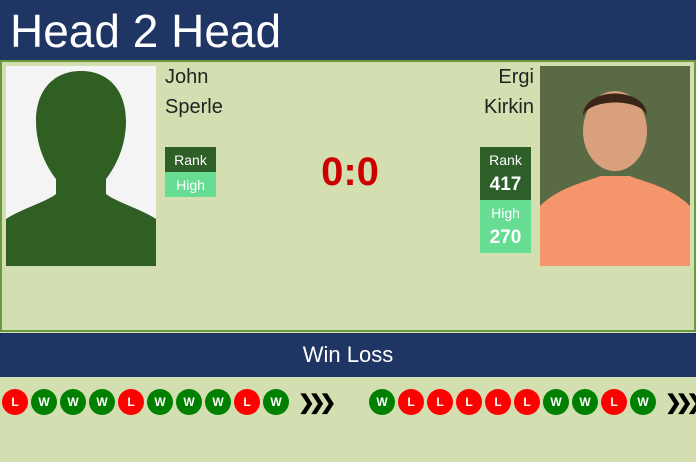 This screenshot has width=696, height=462. I want to click on player1-photo-placeholder, so click(81, 166).